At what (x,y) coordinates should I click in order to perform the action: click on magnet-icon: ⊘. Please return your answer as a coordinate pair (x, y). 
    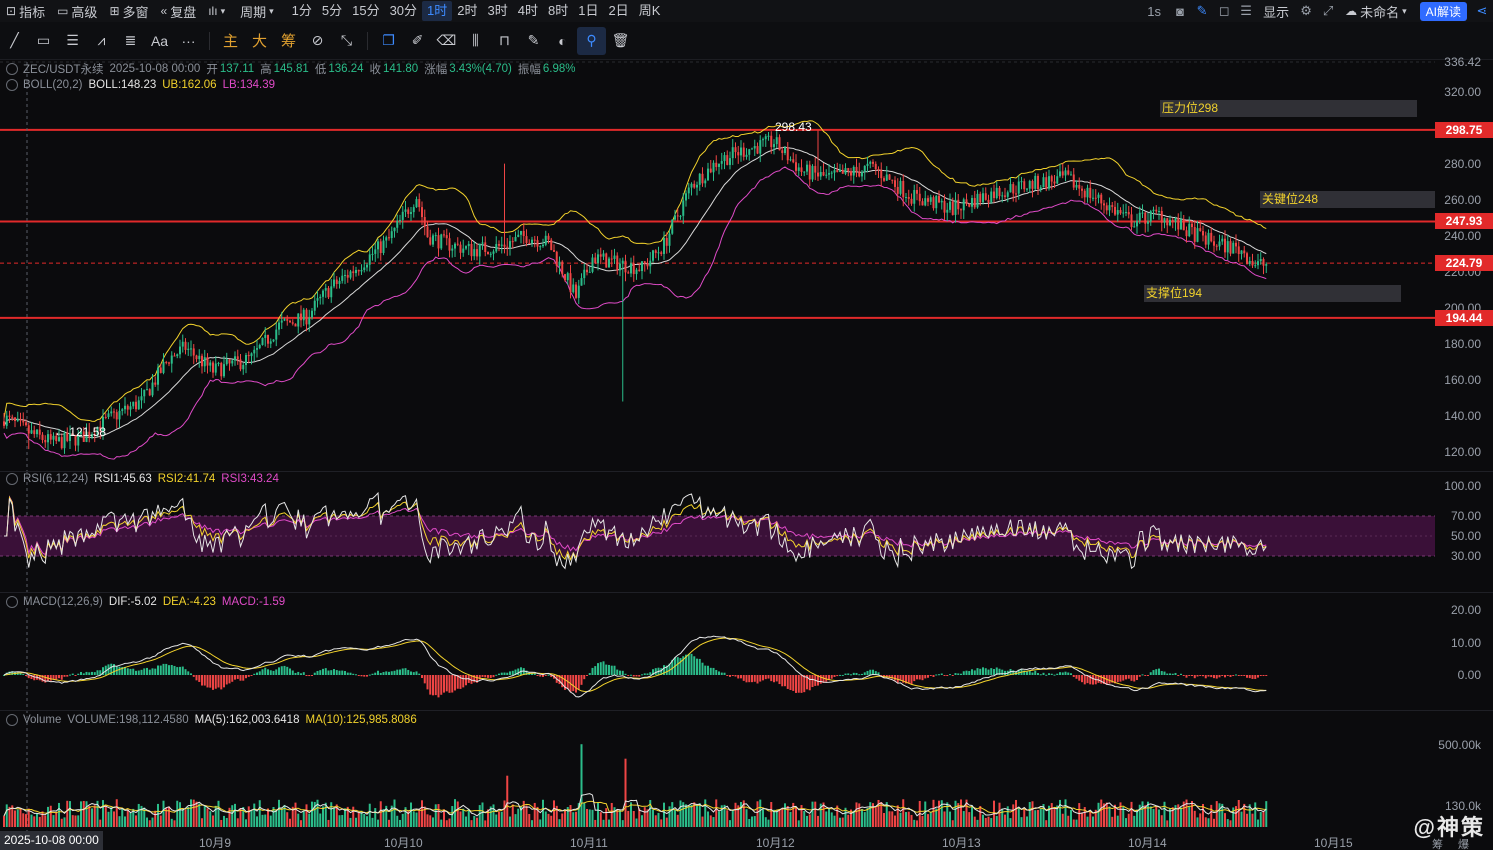
    Looking at the image, I should click on (317, 40).